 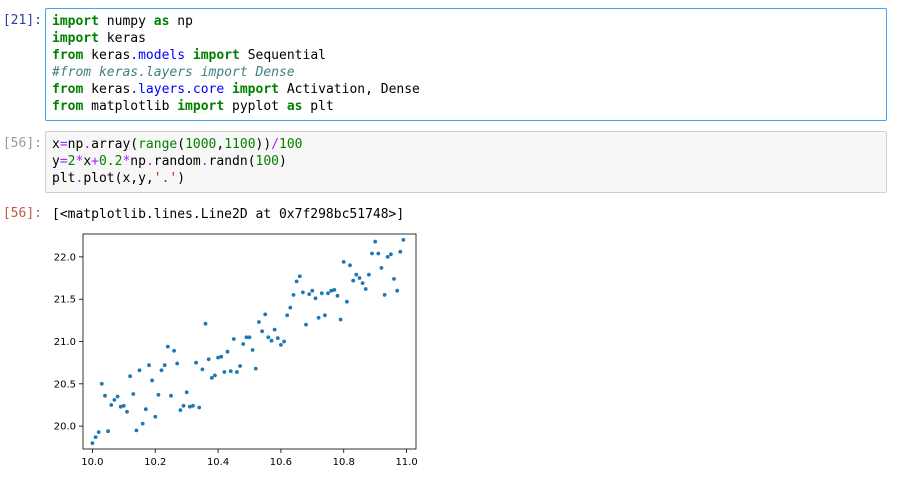 I want to click on y-tick-label: 21.5, so click(x=65, y=300).